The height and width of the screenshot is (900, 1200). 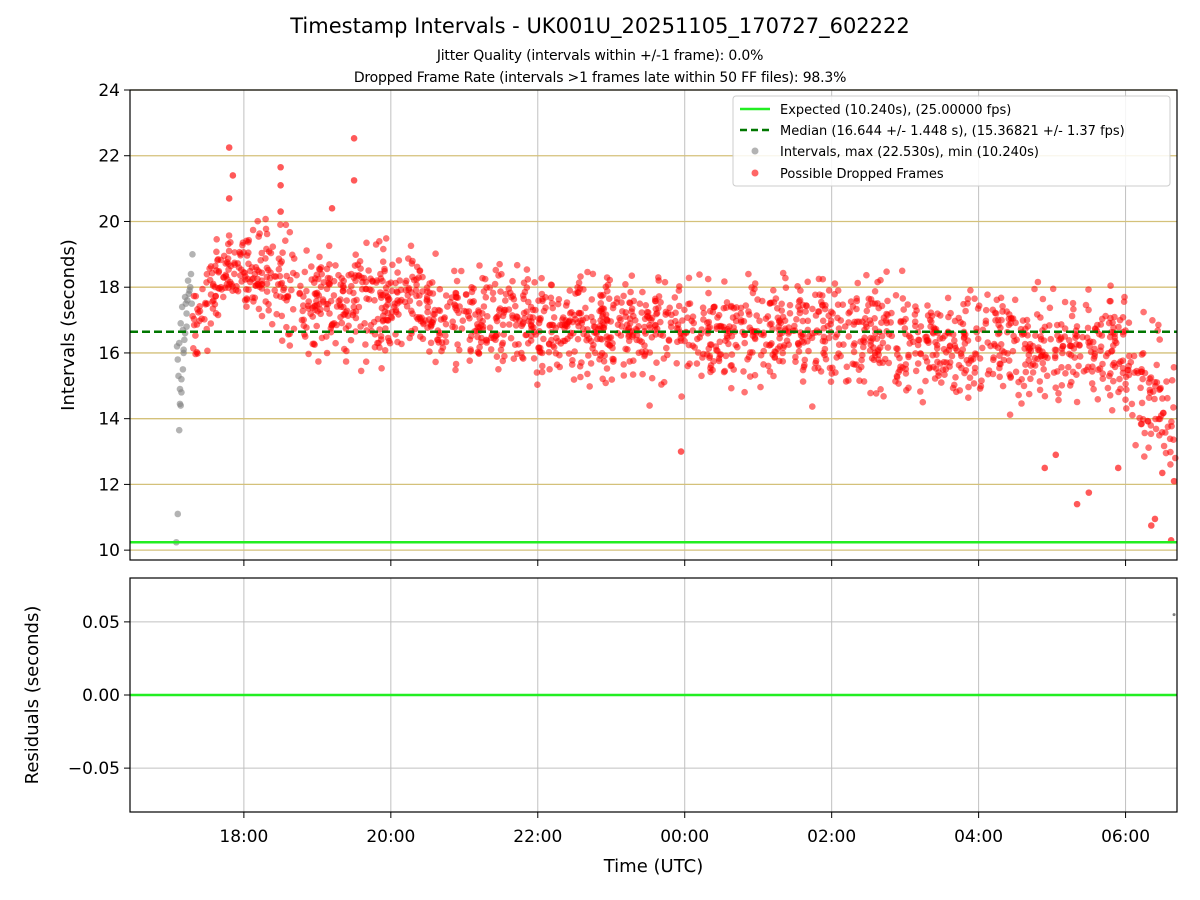 I want to click on intervals-y-tick-label: 24, so click(x=109, y=91).